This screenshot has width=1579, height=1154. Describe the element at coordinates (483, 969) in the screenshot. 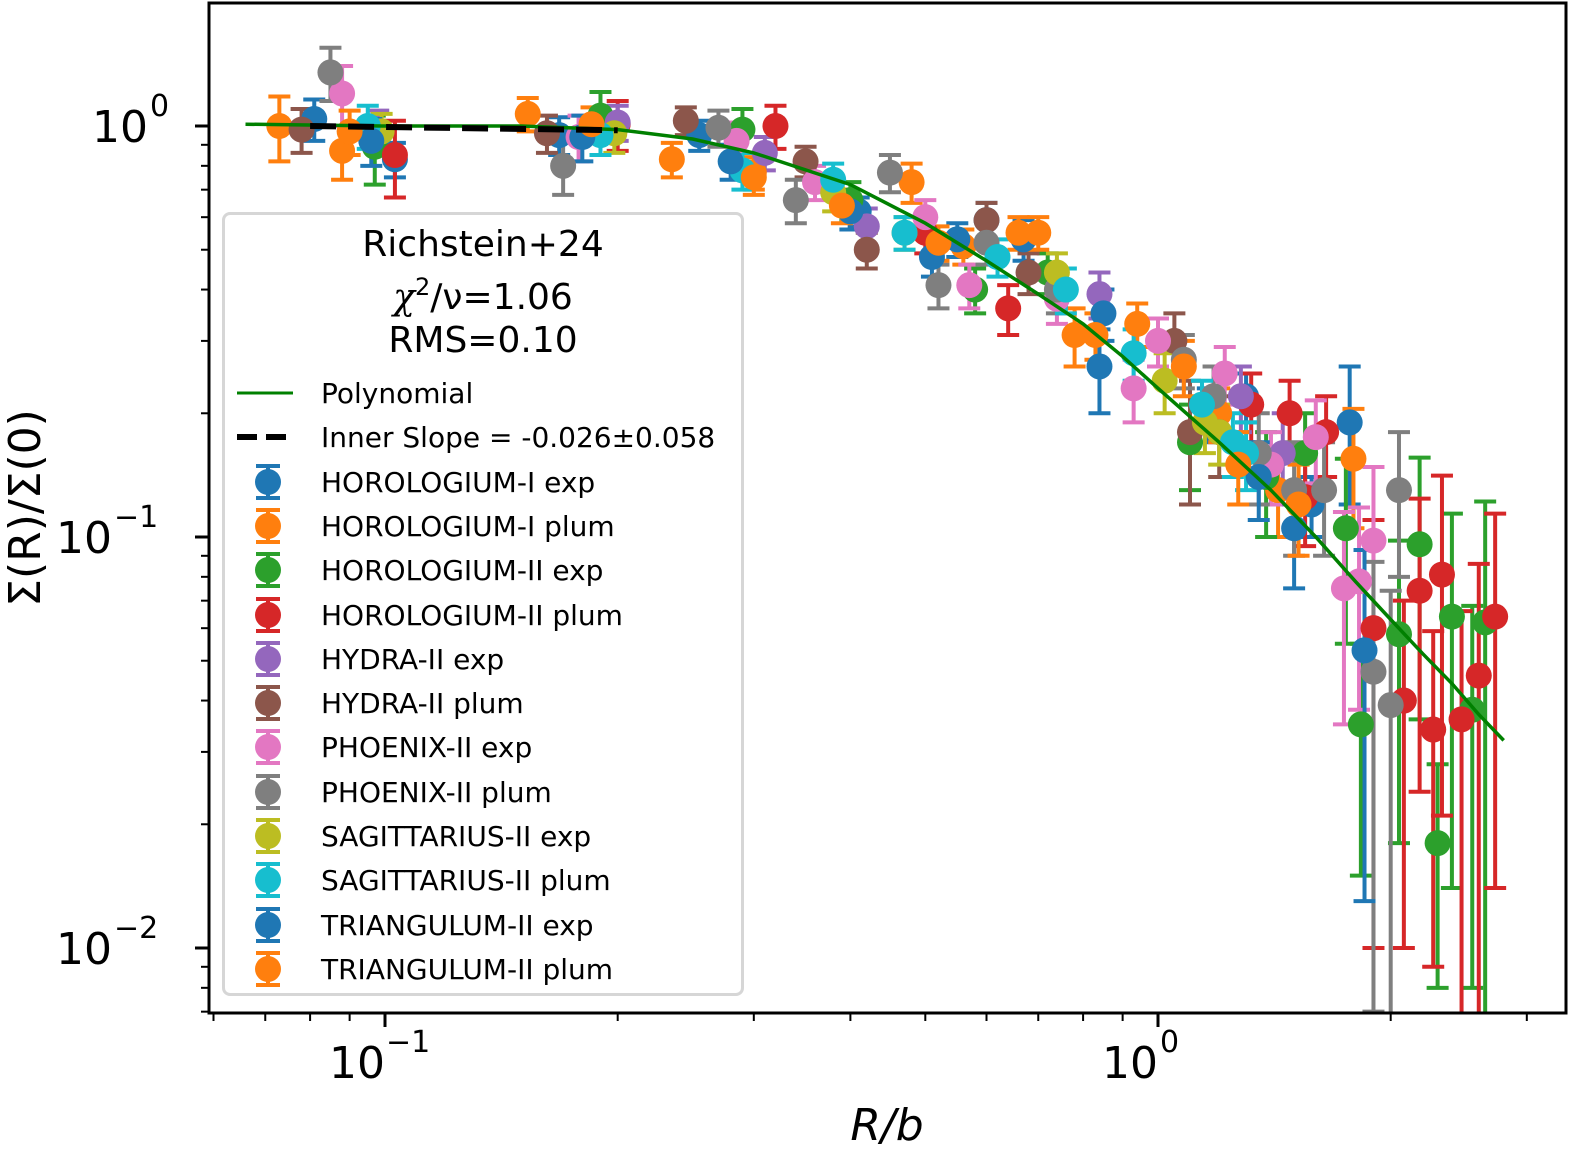

I see `legend-entry-series: TRIANGULUM-II plum` at that location.